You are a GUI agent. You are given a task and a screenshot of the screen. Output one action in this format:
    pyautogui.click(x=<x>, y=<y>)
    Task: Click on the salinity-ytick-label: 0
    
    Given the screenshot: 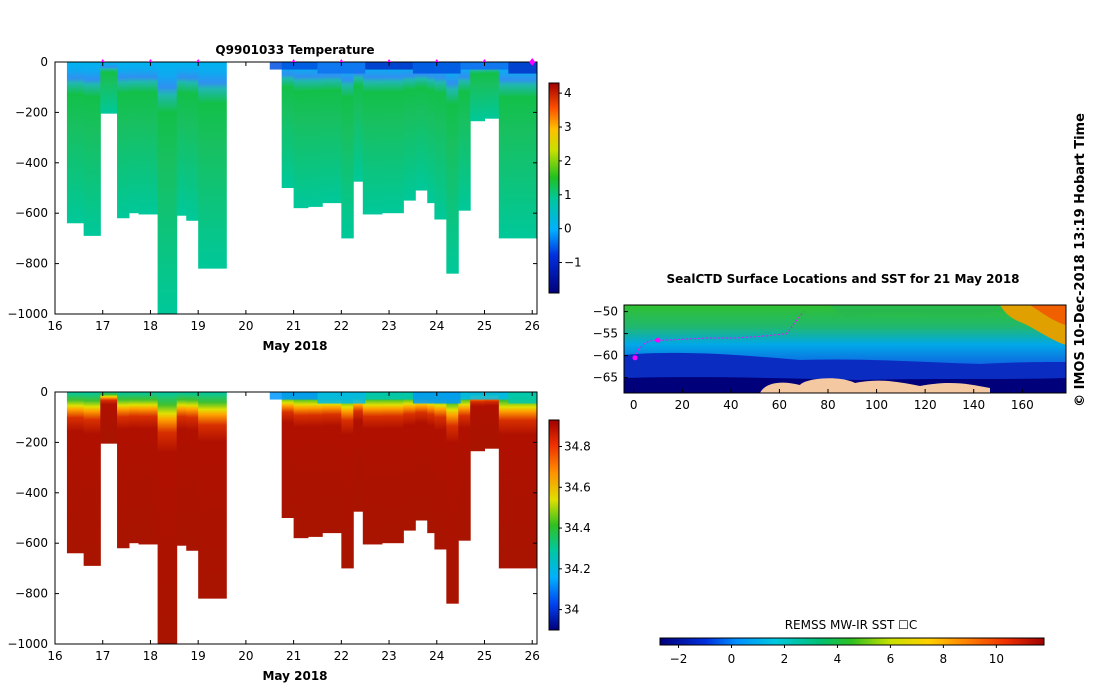 What is the action you would take?
    pyautogui.click(x=44, y=392)
    